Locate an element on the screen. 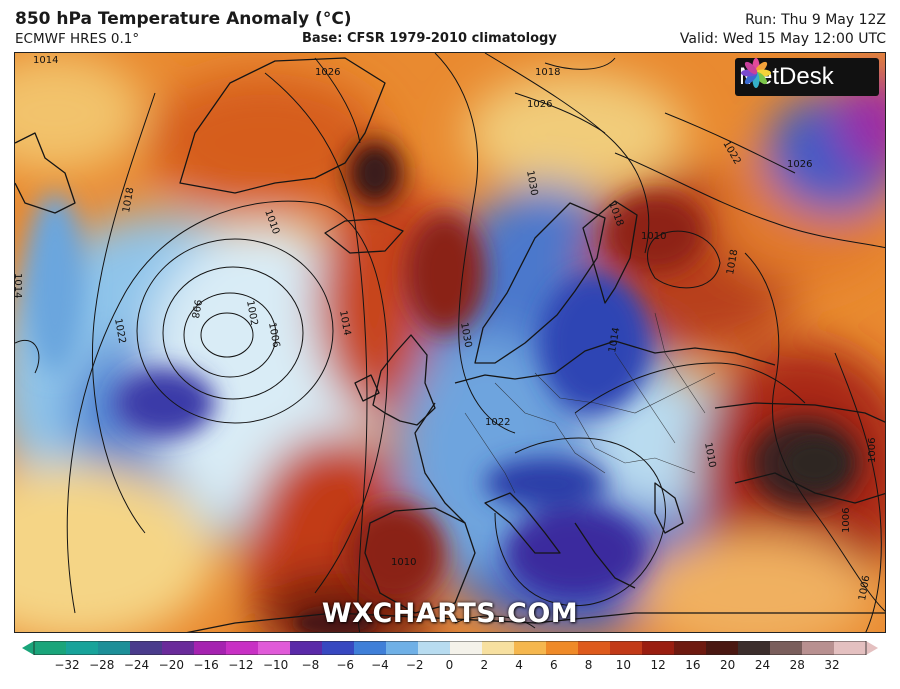 The image size is (900, 689). metdesk-flower-icon is located at coordinates (756, 73).